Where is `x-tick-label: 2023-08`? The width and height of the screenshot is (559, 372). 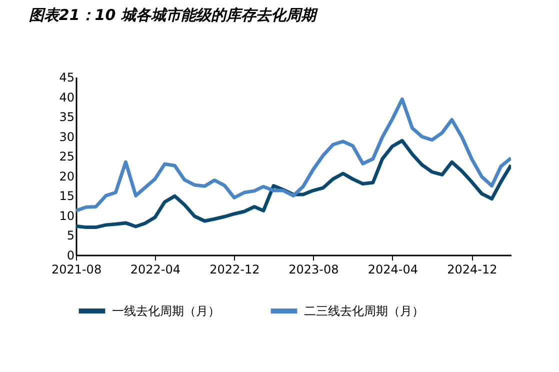 x-tick-label: 2023-08 is located at coordinates (313, 269).